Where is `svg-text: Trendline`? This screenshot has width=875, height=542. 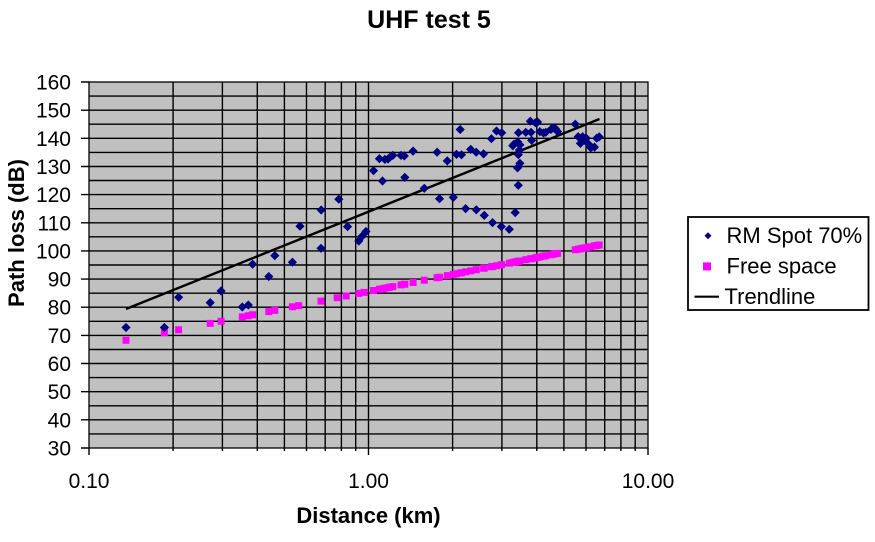 svg-text: Trendline is located at coordinates (770, 296).